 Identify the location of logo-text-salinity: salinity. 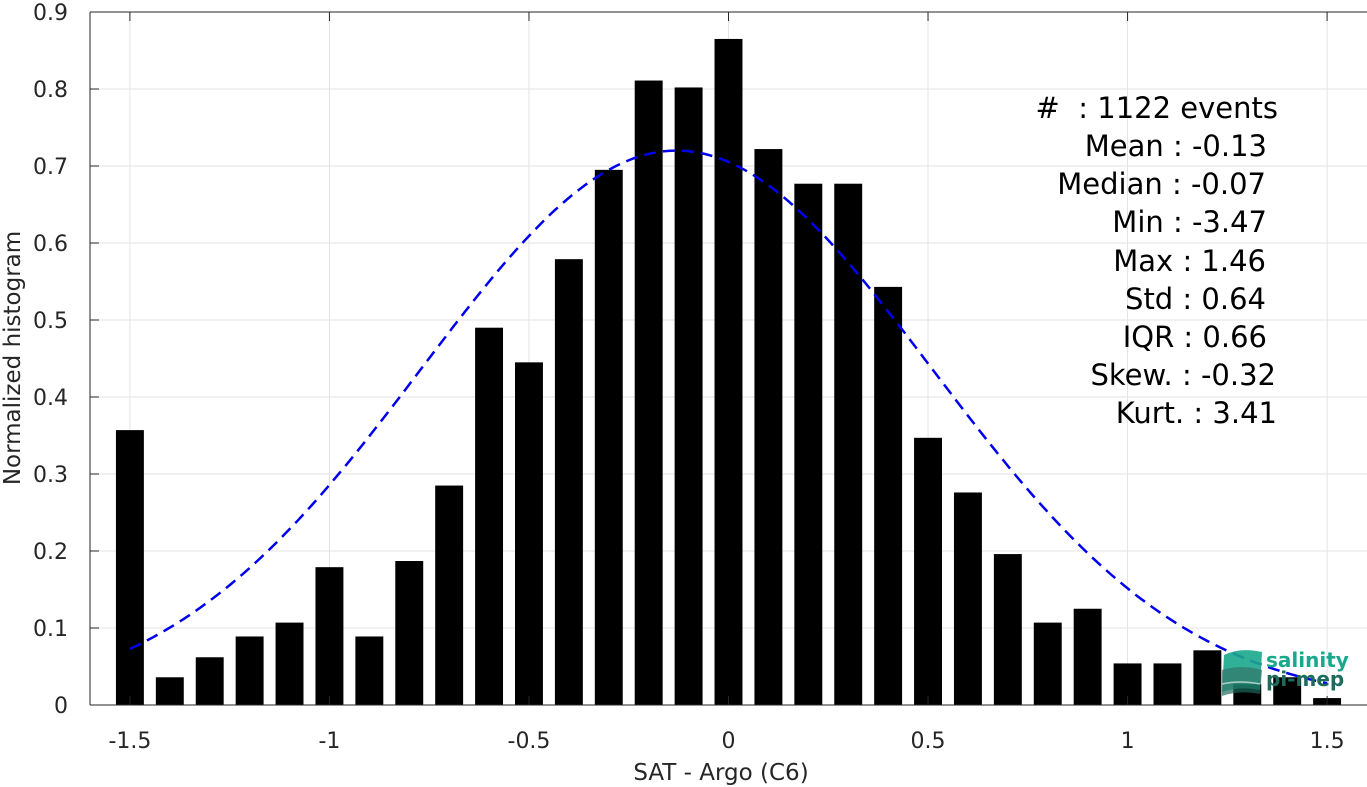
(1307, 660).